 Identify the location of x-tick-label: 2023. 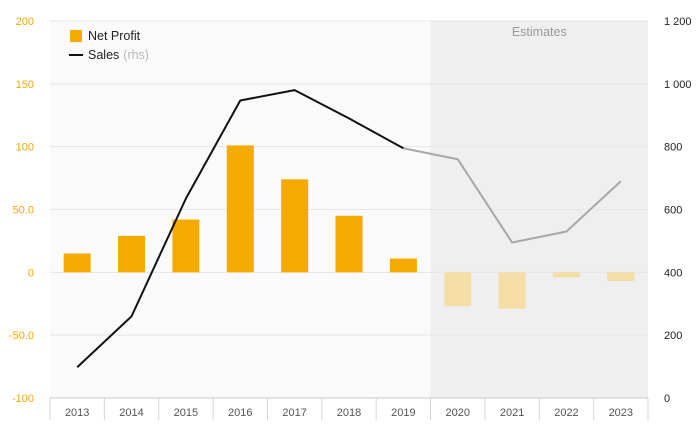
(621, 413).